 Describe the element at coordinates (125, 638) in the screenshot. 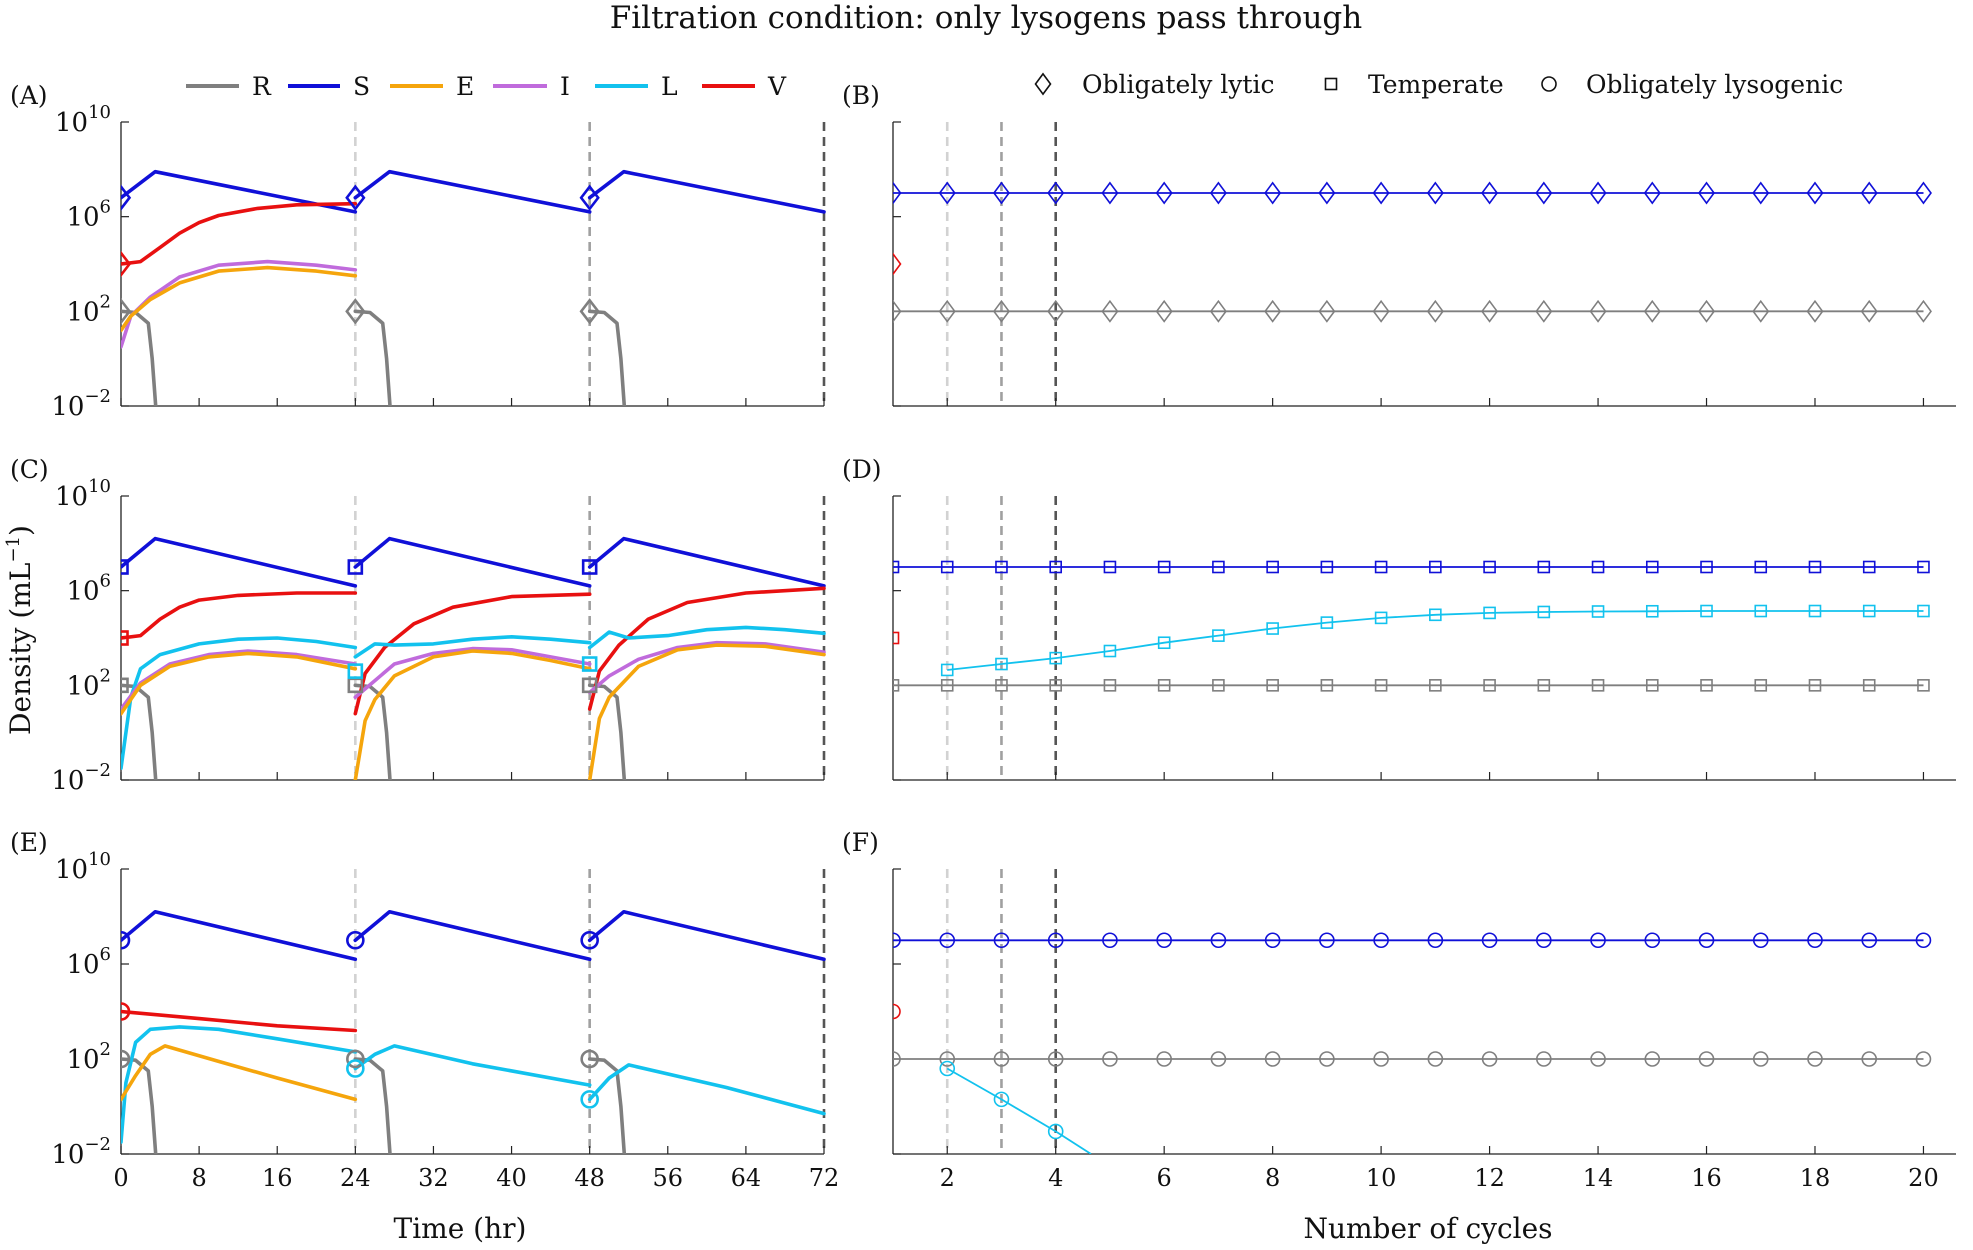

I see `marker-C-V` at that location.